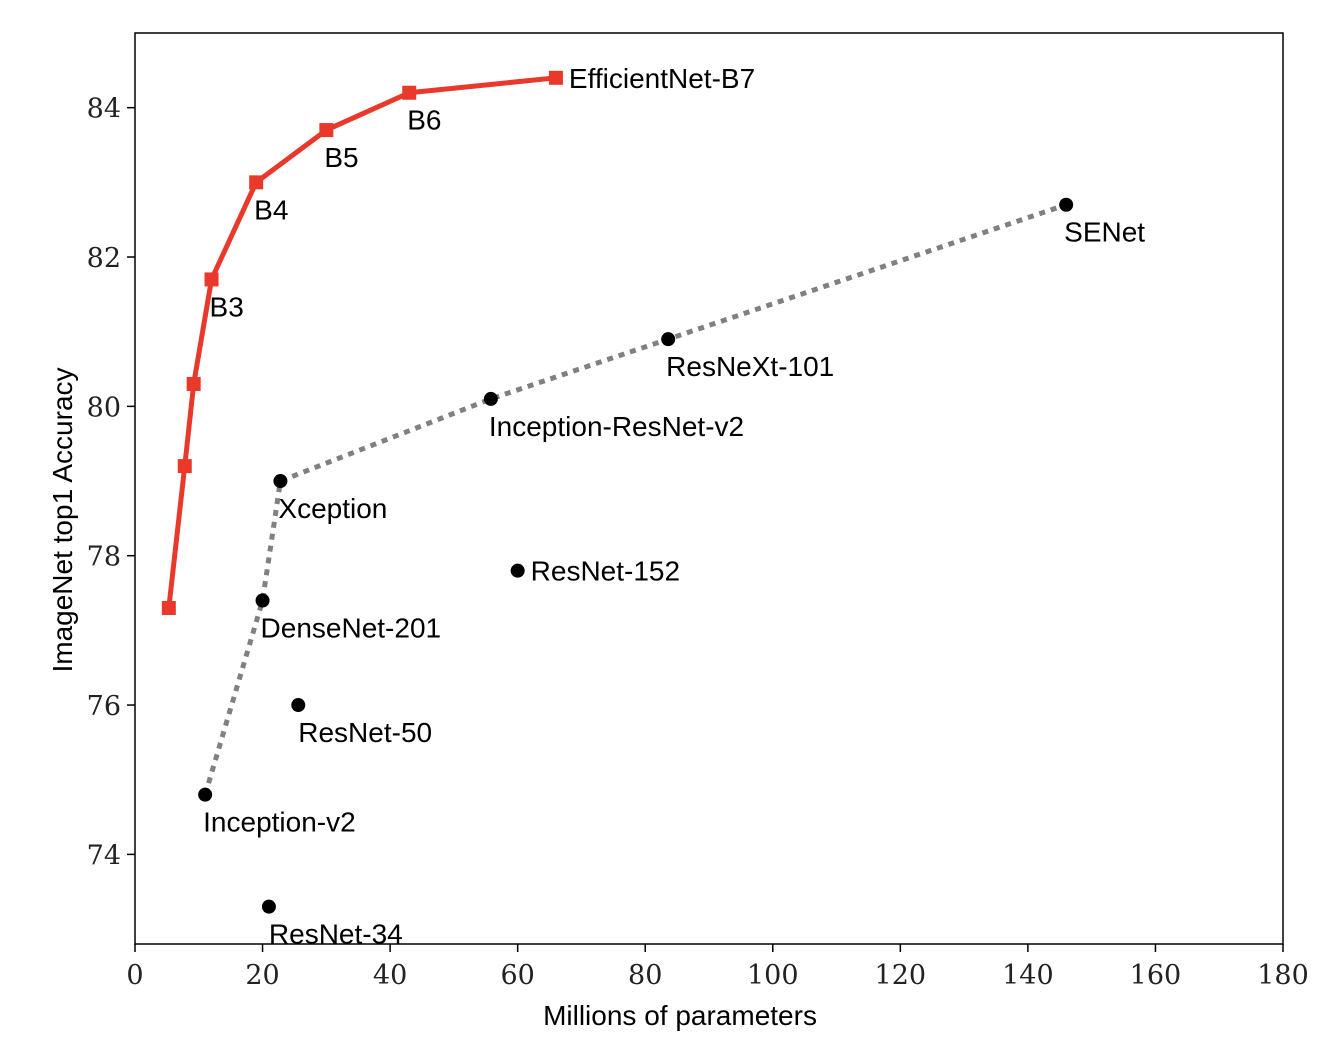 The width and height of the screenshot is (1336, 1048). What do you see at coordinates (104, 855) in the screenshot?
I see `y-tick-label: 74` at bounding box center [104, 855].